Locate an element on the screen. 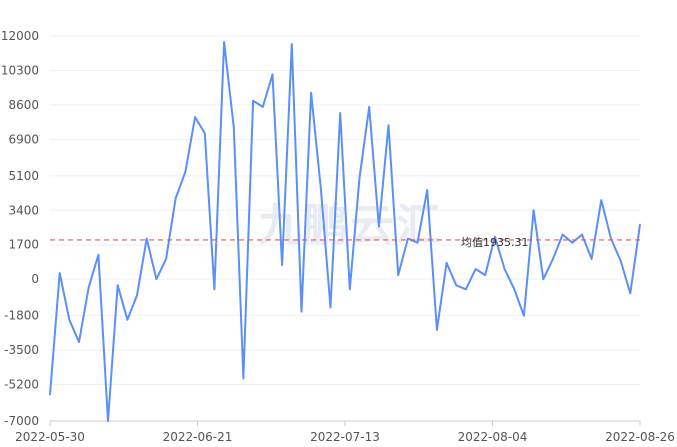  y-tick-label: 12000 is located at coordinates (20, 36).